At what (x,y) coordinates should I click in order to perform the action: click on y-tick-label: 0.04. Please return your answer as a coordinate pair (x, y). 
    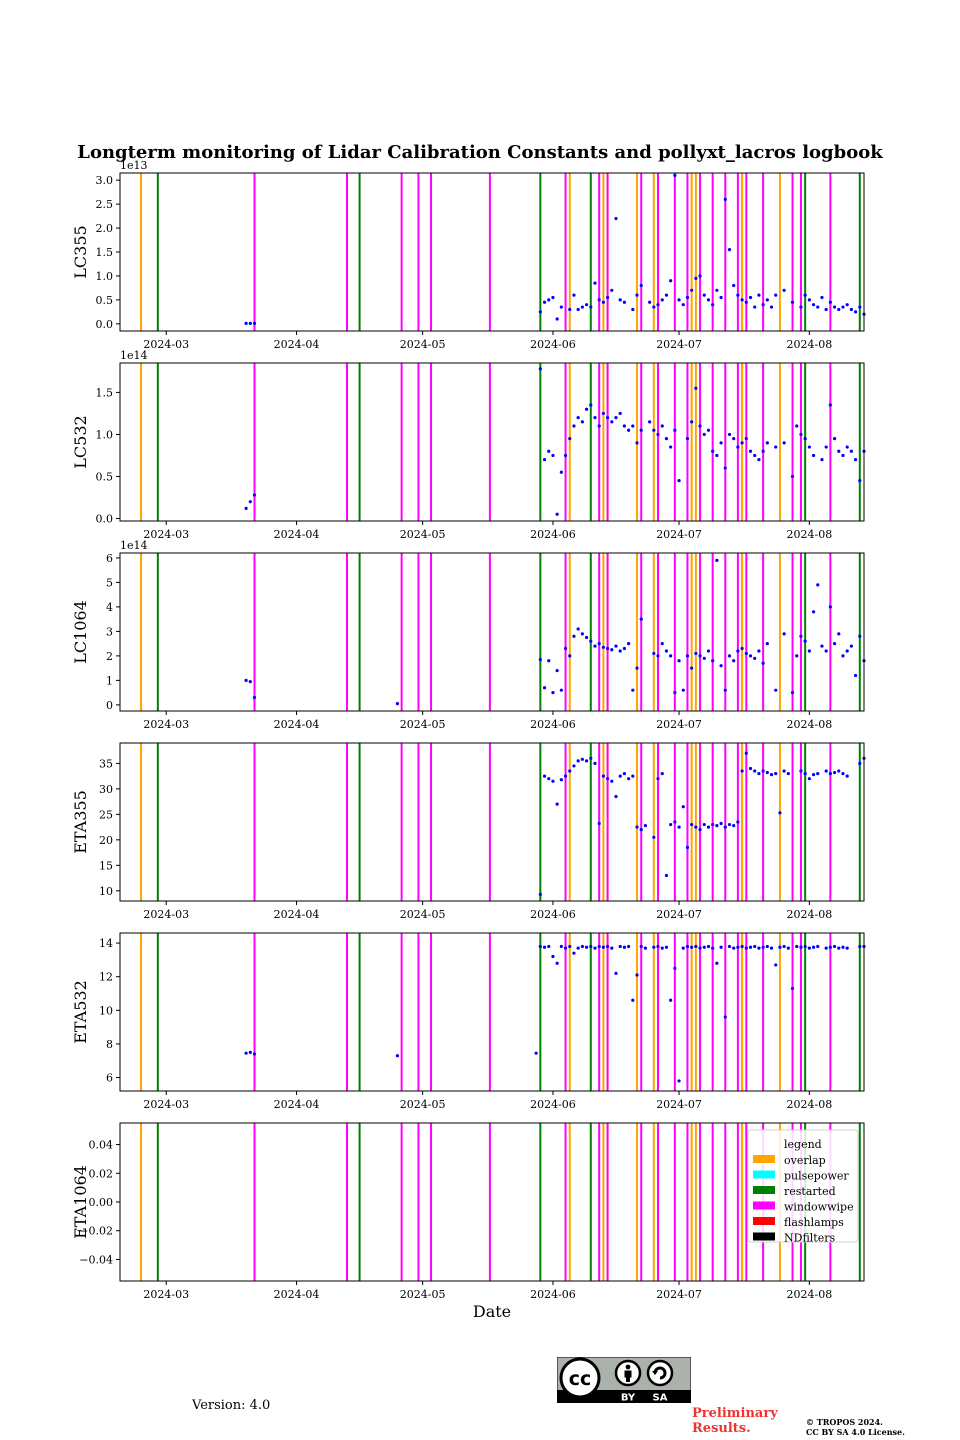
    Looking at the image, I should click on (101, 1145).